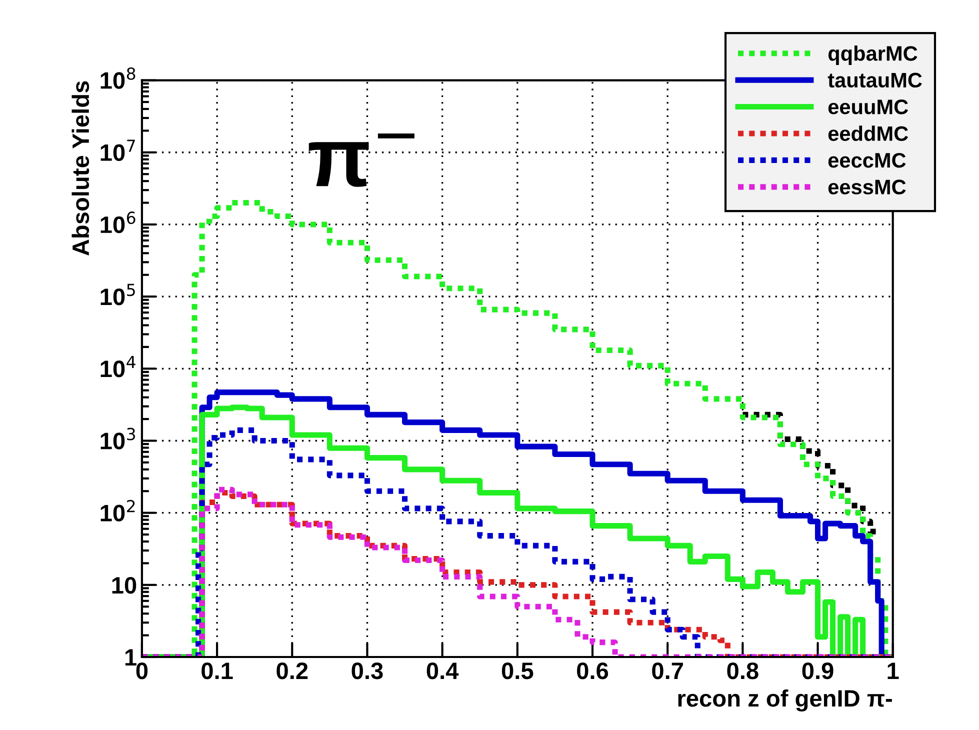 This screenshot has height=730, width=979. What do you see at coordinates (868, 107) in the screenshot?
I see `legend-label: eeuuMC` at bounding box center [868, 107].